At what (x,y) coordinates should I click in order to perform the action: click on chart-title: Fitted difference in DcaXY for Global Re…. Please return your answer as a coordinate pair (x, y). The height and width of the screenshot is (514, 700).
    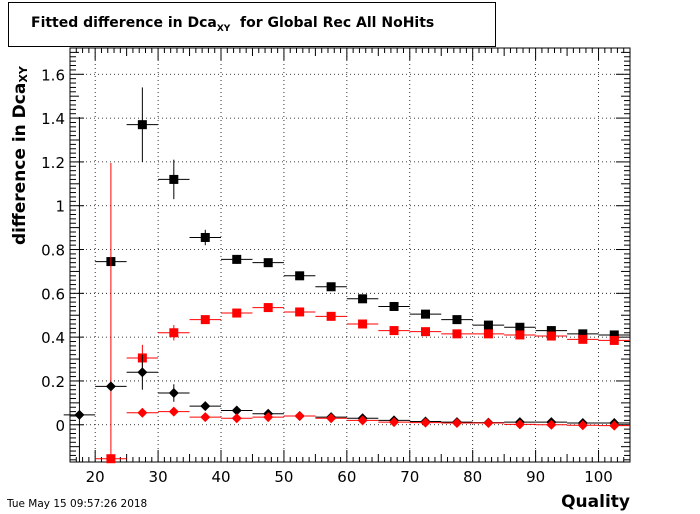
    Looking at the image, I should click on (232, 24).